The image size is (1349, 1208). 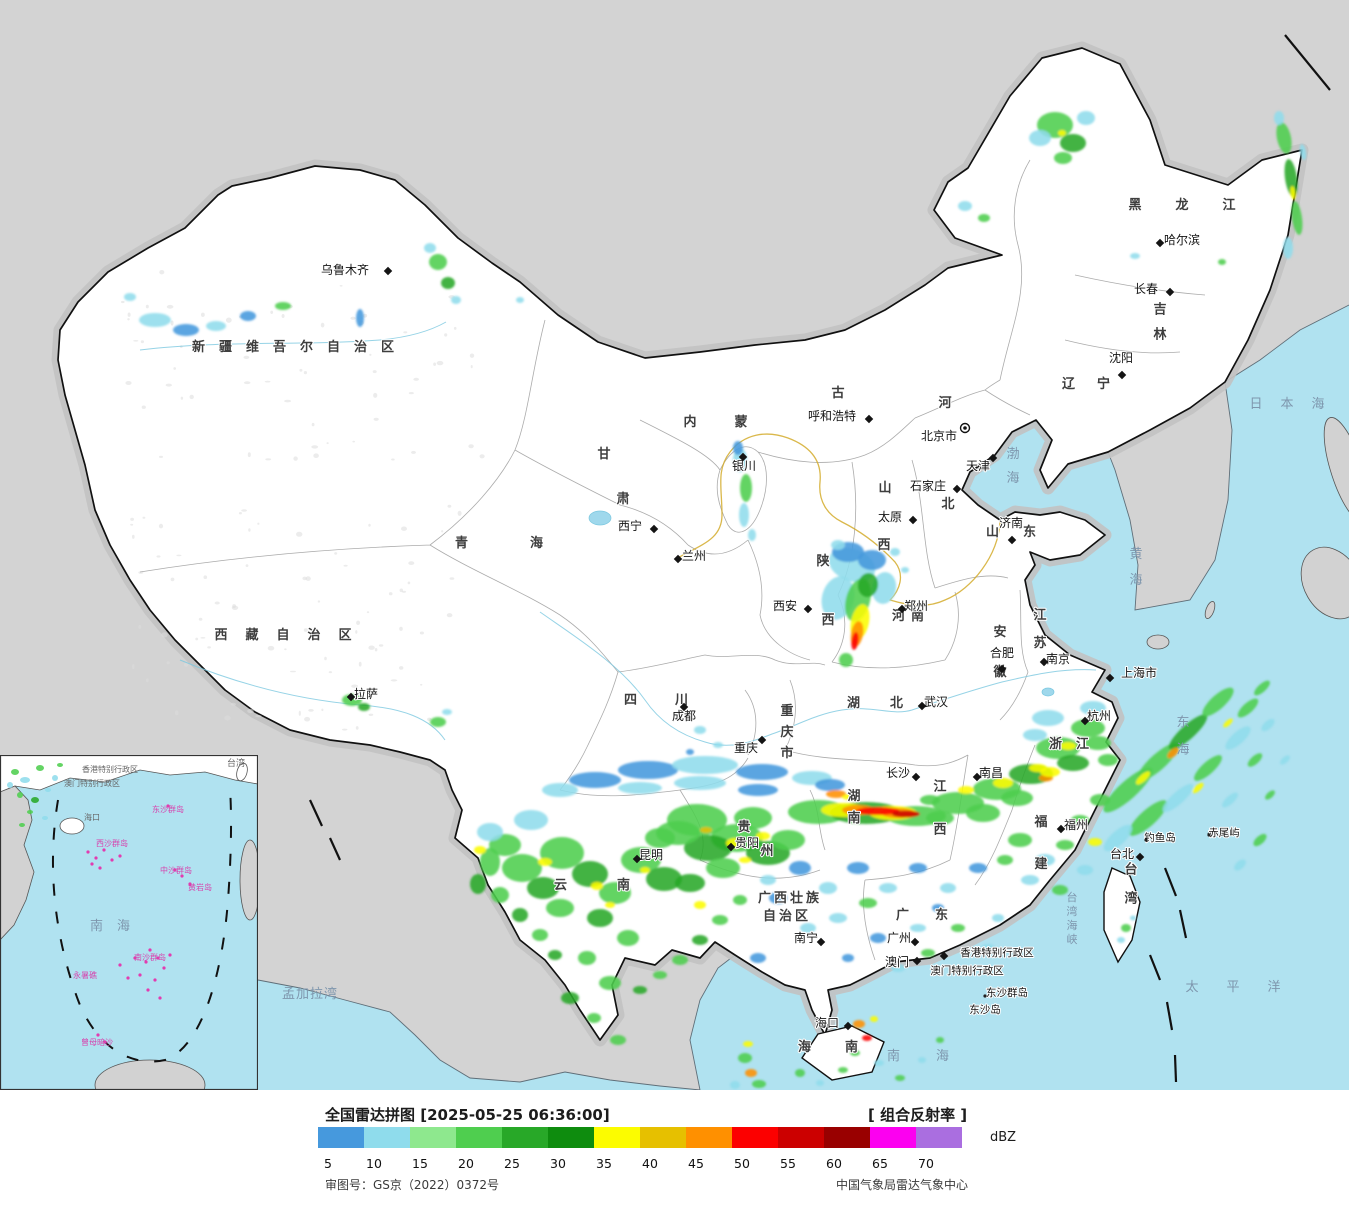 What do you see at coordinates (806, 937) in the screenshot?
I see `city-label: 南宁` at bounding box center [806, 937].